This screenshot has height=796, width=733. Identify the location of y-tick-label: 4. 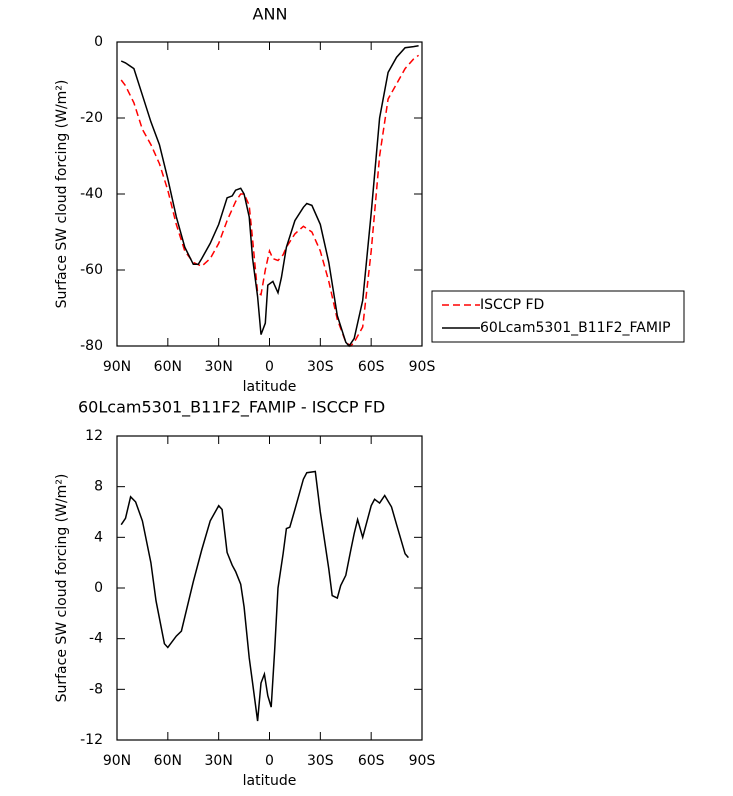
(98, 537).